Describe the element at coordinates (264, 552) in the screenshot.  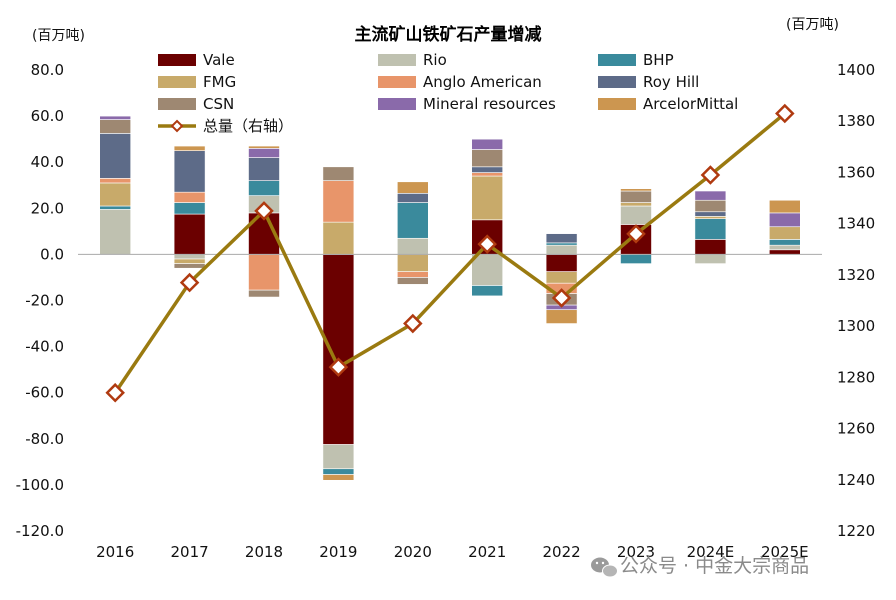
I see `x-tick-label: 2018` at that location.